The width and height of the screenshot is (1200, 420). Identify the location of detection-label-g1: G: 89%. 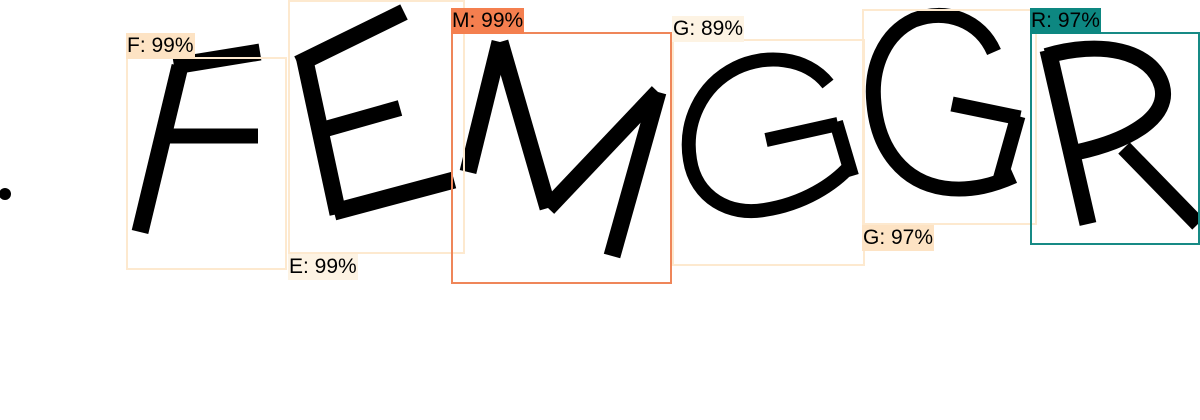
(708, 29).